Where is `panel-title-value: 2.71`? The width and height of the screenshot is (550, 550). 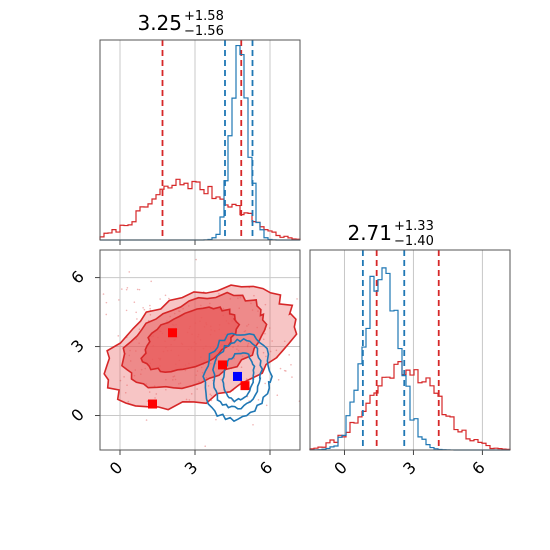 panel-title-value: 2.71 is located at coordinates (369, 233).